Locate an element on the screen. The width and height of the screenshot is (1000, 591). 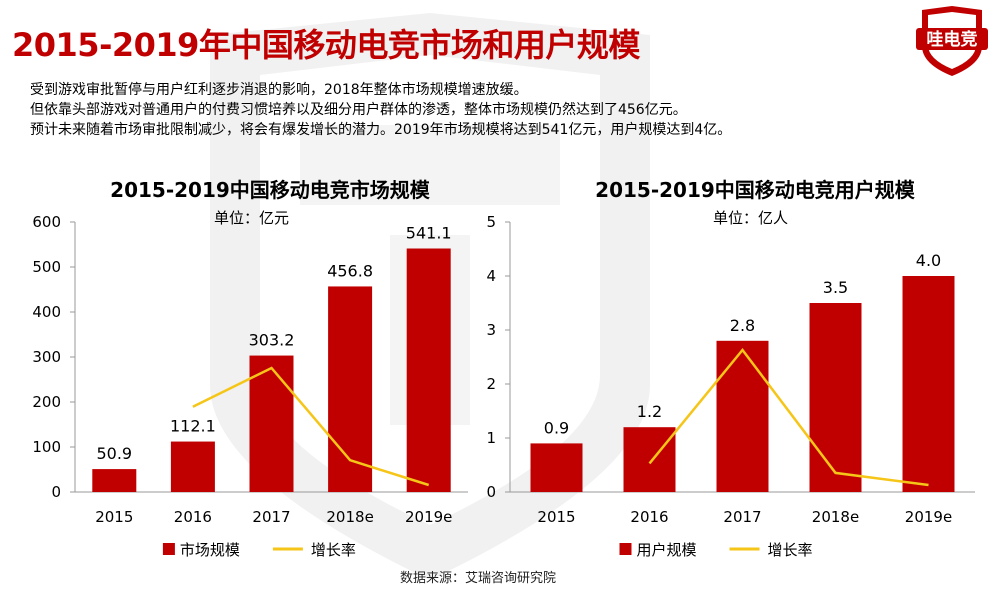
y-tick-label-users: 5 is located at coordinates (491, 222).